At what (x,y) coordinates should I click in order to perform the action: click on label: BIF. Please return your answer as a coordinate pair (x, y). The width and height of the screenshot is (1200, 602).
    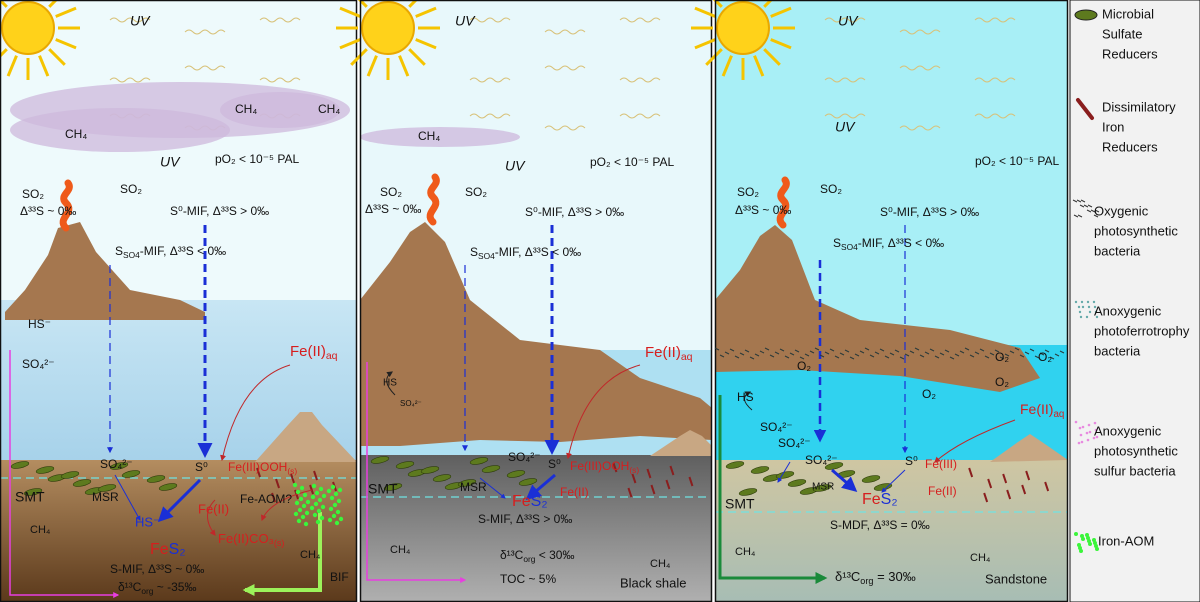
    Looking at the image, I should click on (339, 577).